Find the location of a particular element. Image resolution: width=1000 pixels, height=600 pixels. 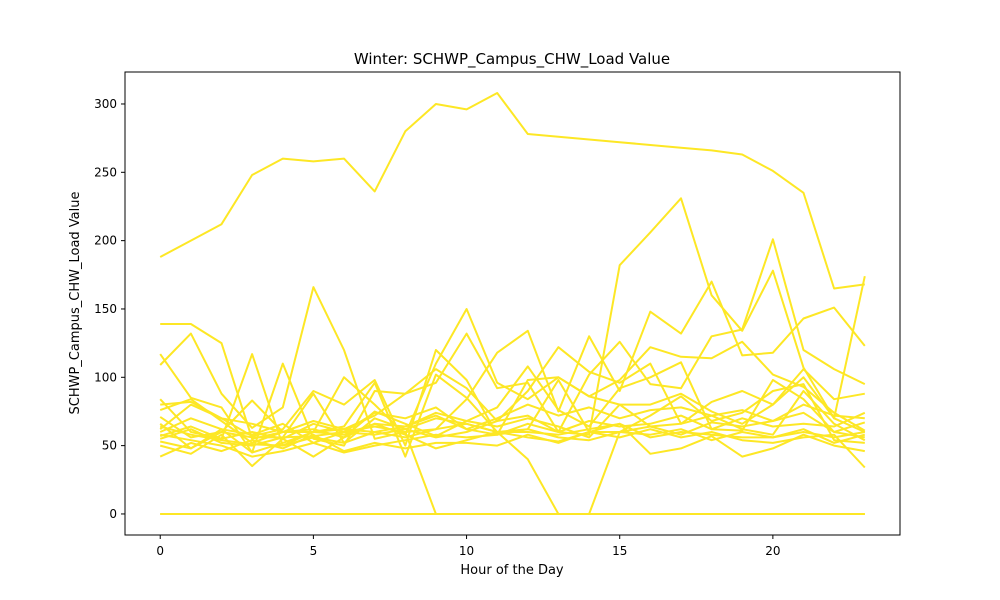

y-tick-label: 300 is located at coordinates (105, 104).